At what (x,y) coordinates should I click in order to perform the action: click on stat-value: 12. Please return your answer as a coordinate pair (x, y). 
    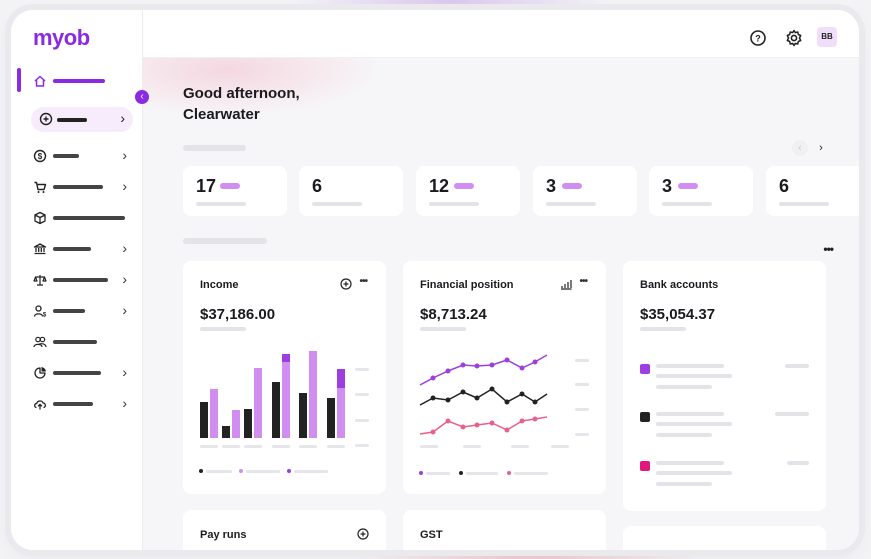
    Looking at the image, I should click on (439, 186).